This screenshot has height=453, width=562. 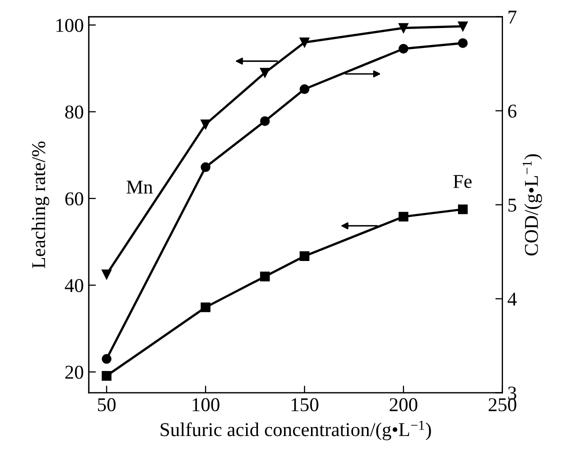 I want to click on y2-tick-label: 4, so click(x=512, y=299).